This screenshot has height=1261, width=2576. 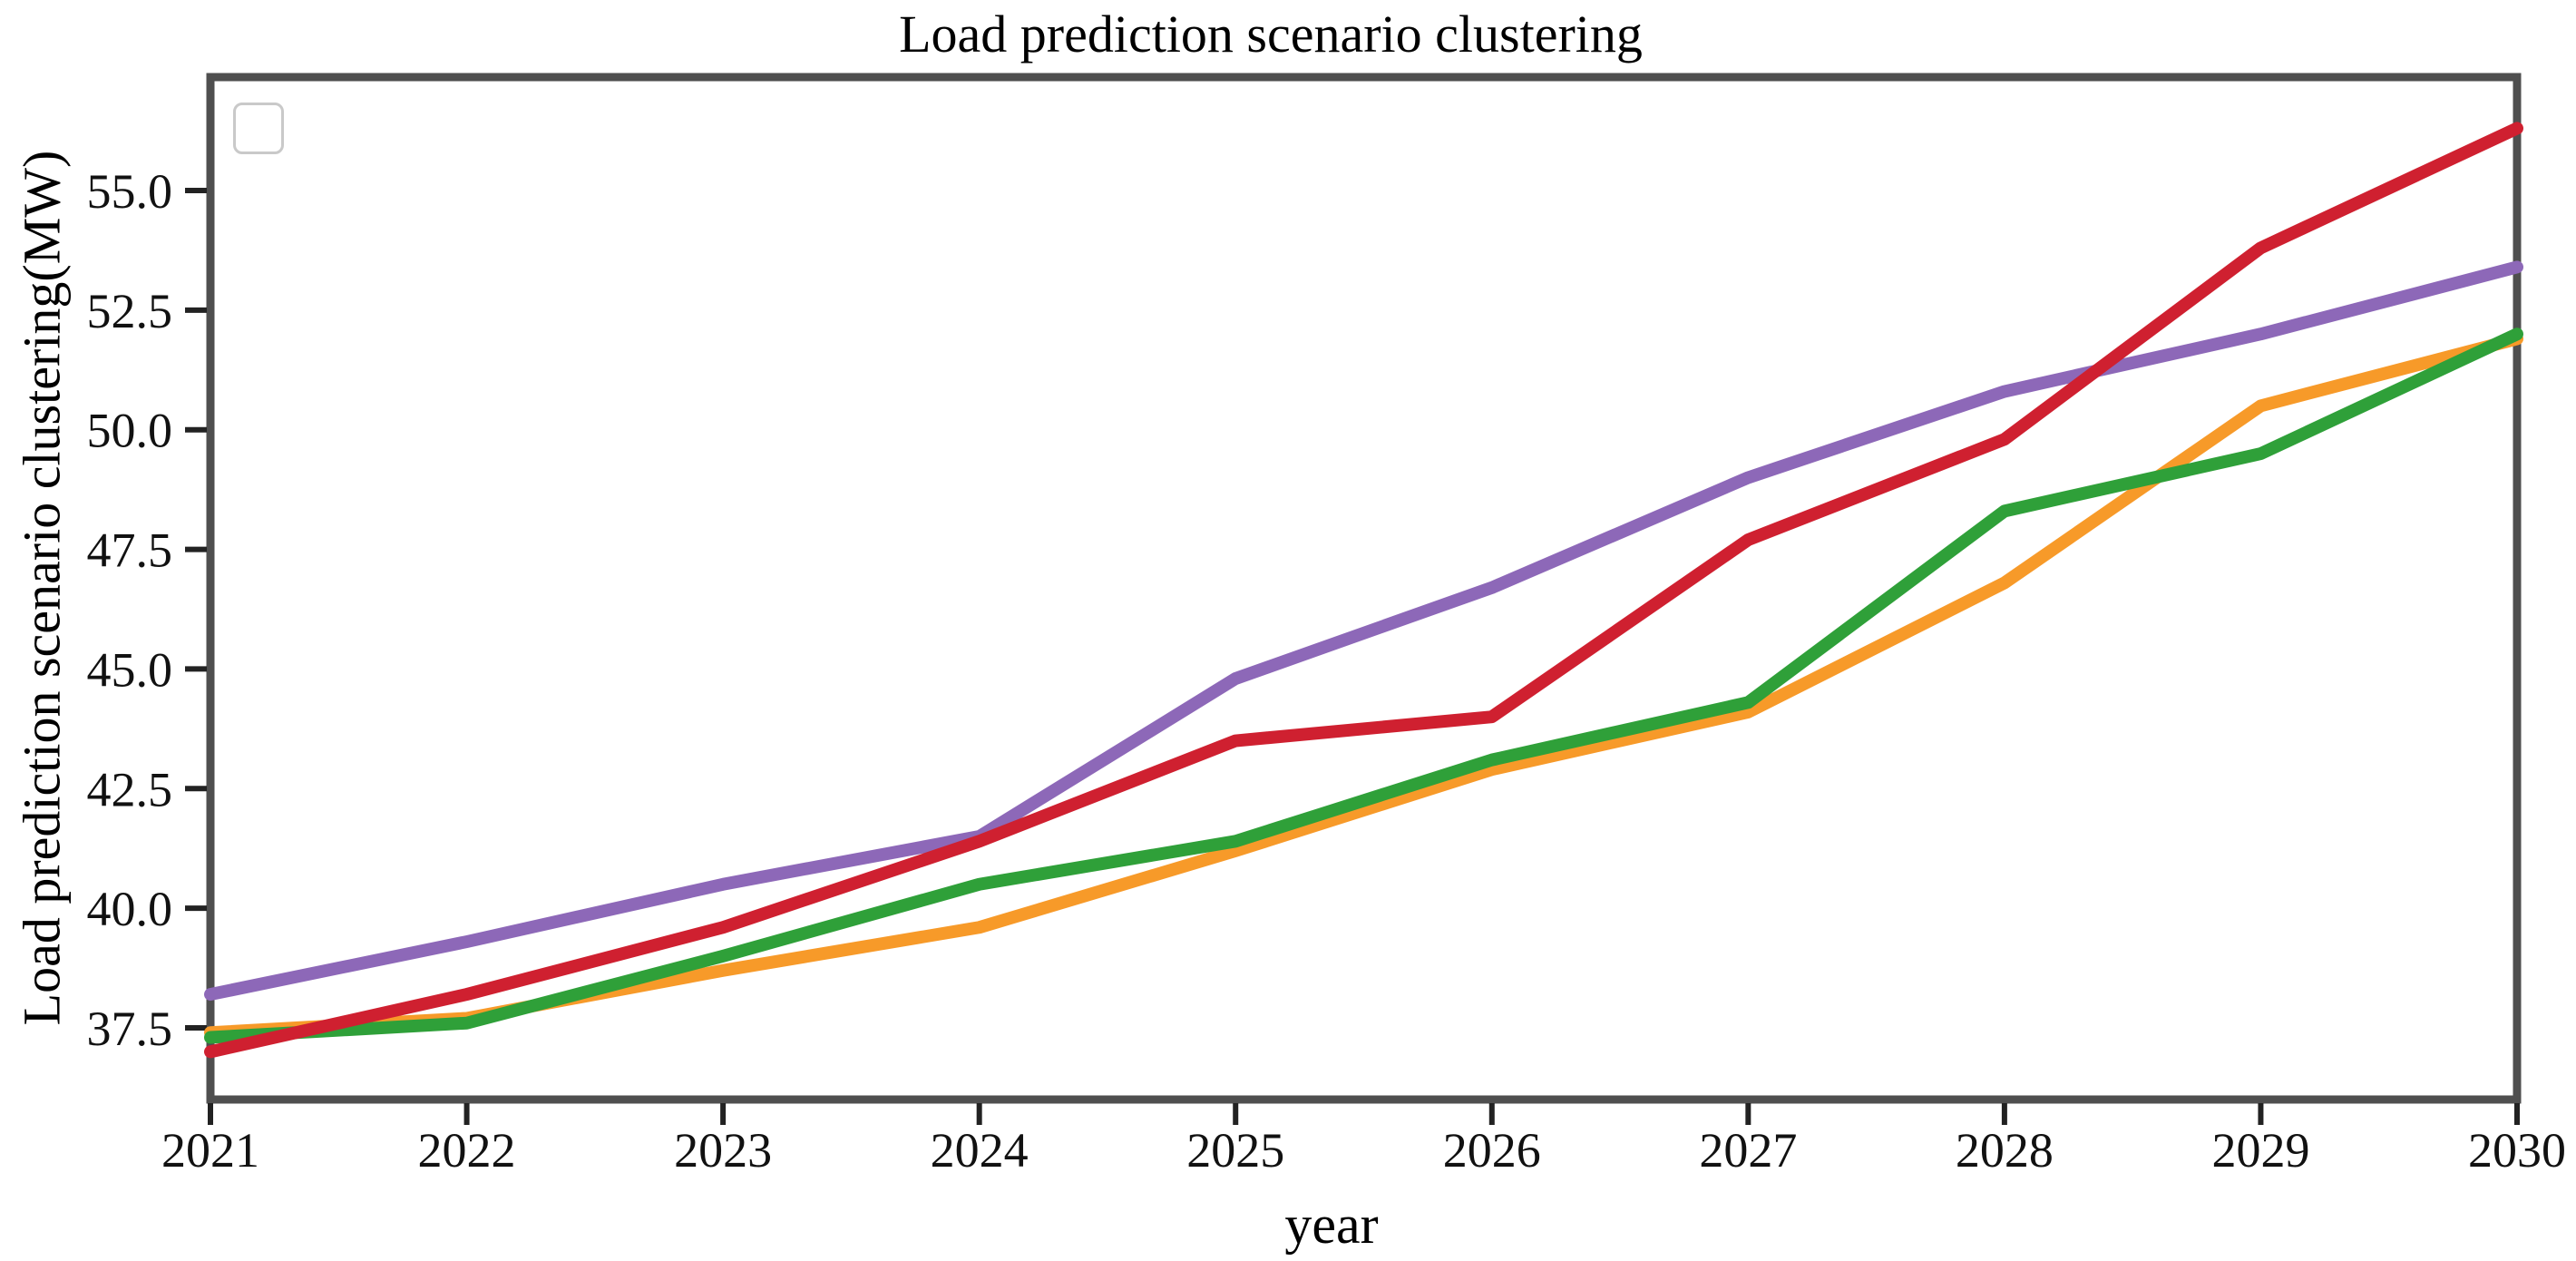 What do you see at coordinates (2005, 1151) in the screenshot?
I see `x-tick-label: 2028` at bounding box center [2005, 1151].